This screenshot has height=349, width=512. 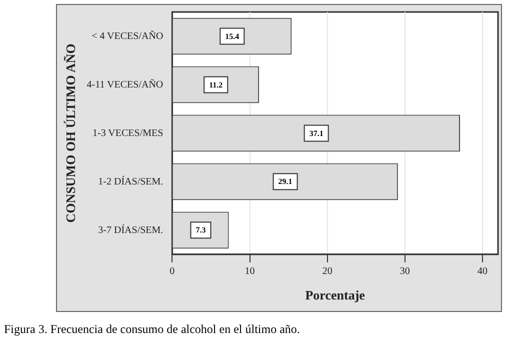 What do you see at coordinates (335, 295) in the screenshot?
I see `x-axis-title: Porcentaje` at bounding box center [335, 295].